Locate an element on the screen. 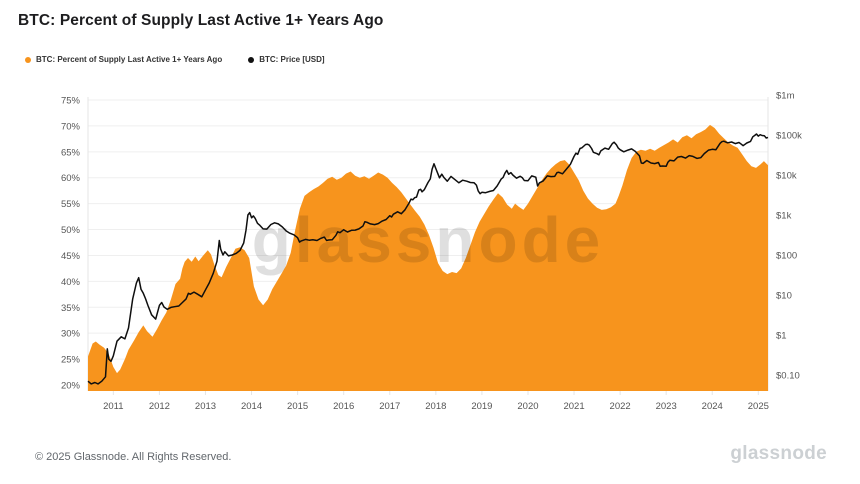 The width and height of the screenshot is (860, 484). x-axis-tick-label: 2022 is located at coordinates (620, 406).